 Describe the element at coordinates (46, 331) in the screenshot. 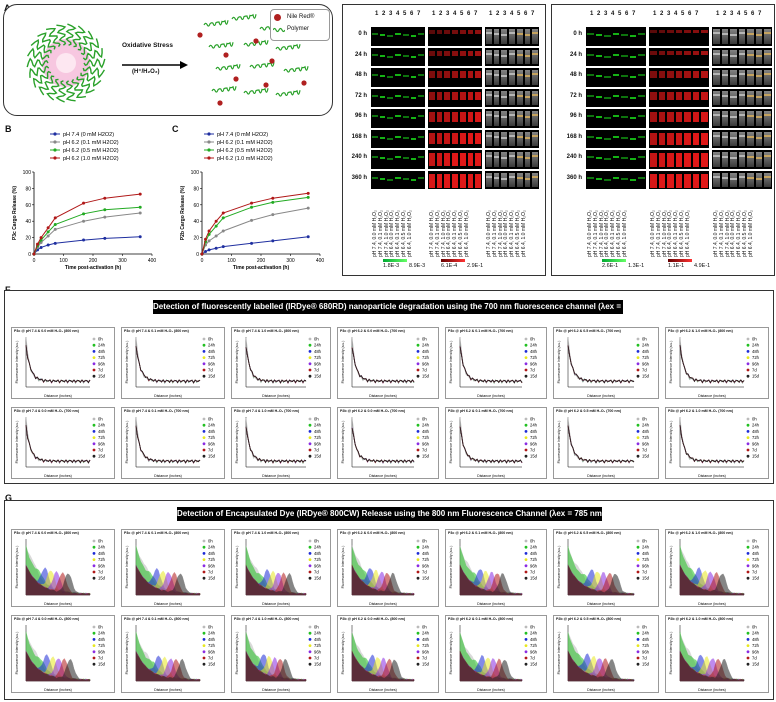

I see `profile-plot-title: P3c @ pH 7.4 & 0.0 mM H₂O₂ (800 nm)` at that location.